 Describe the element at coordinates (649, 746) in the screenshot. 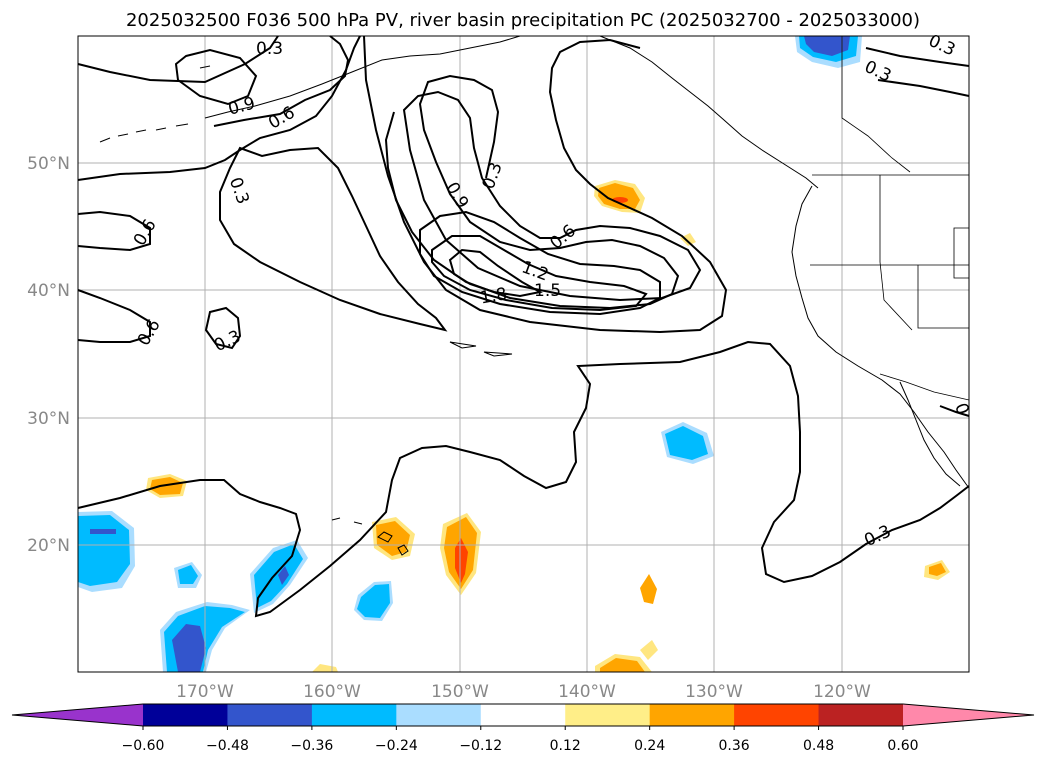

I see `colorbar-tick-label: 0.24` at that location.